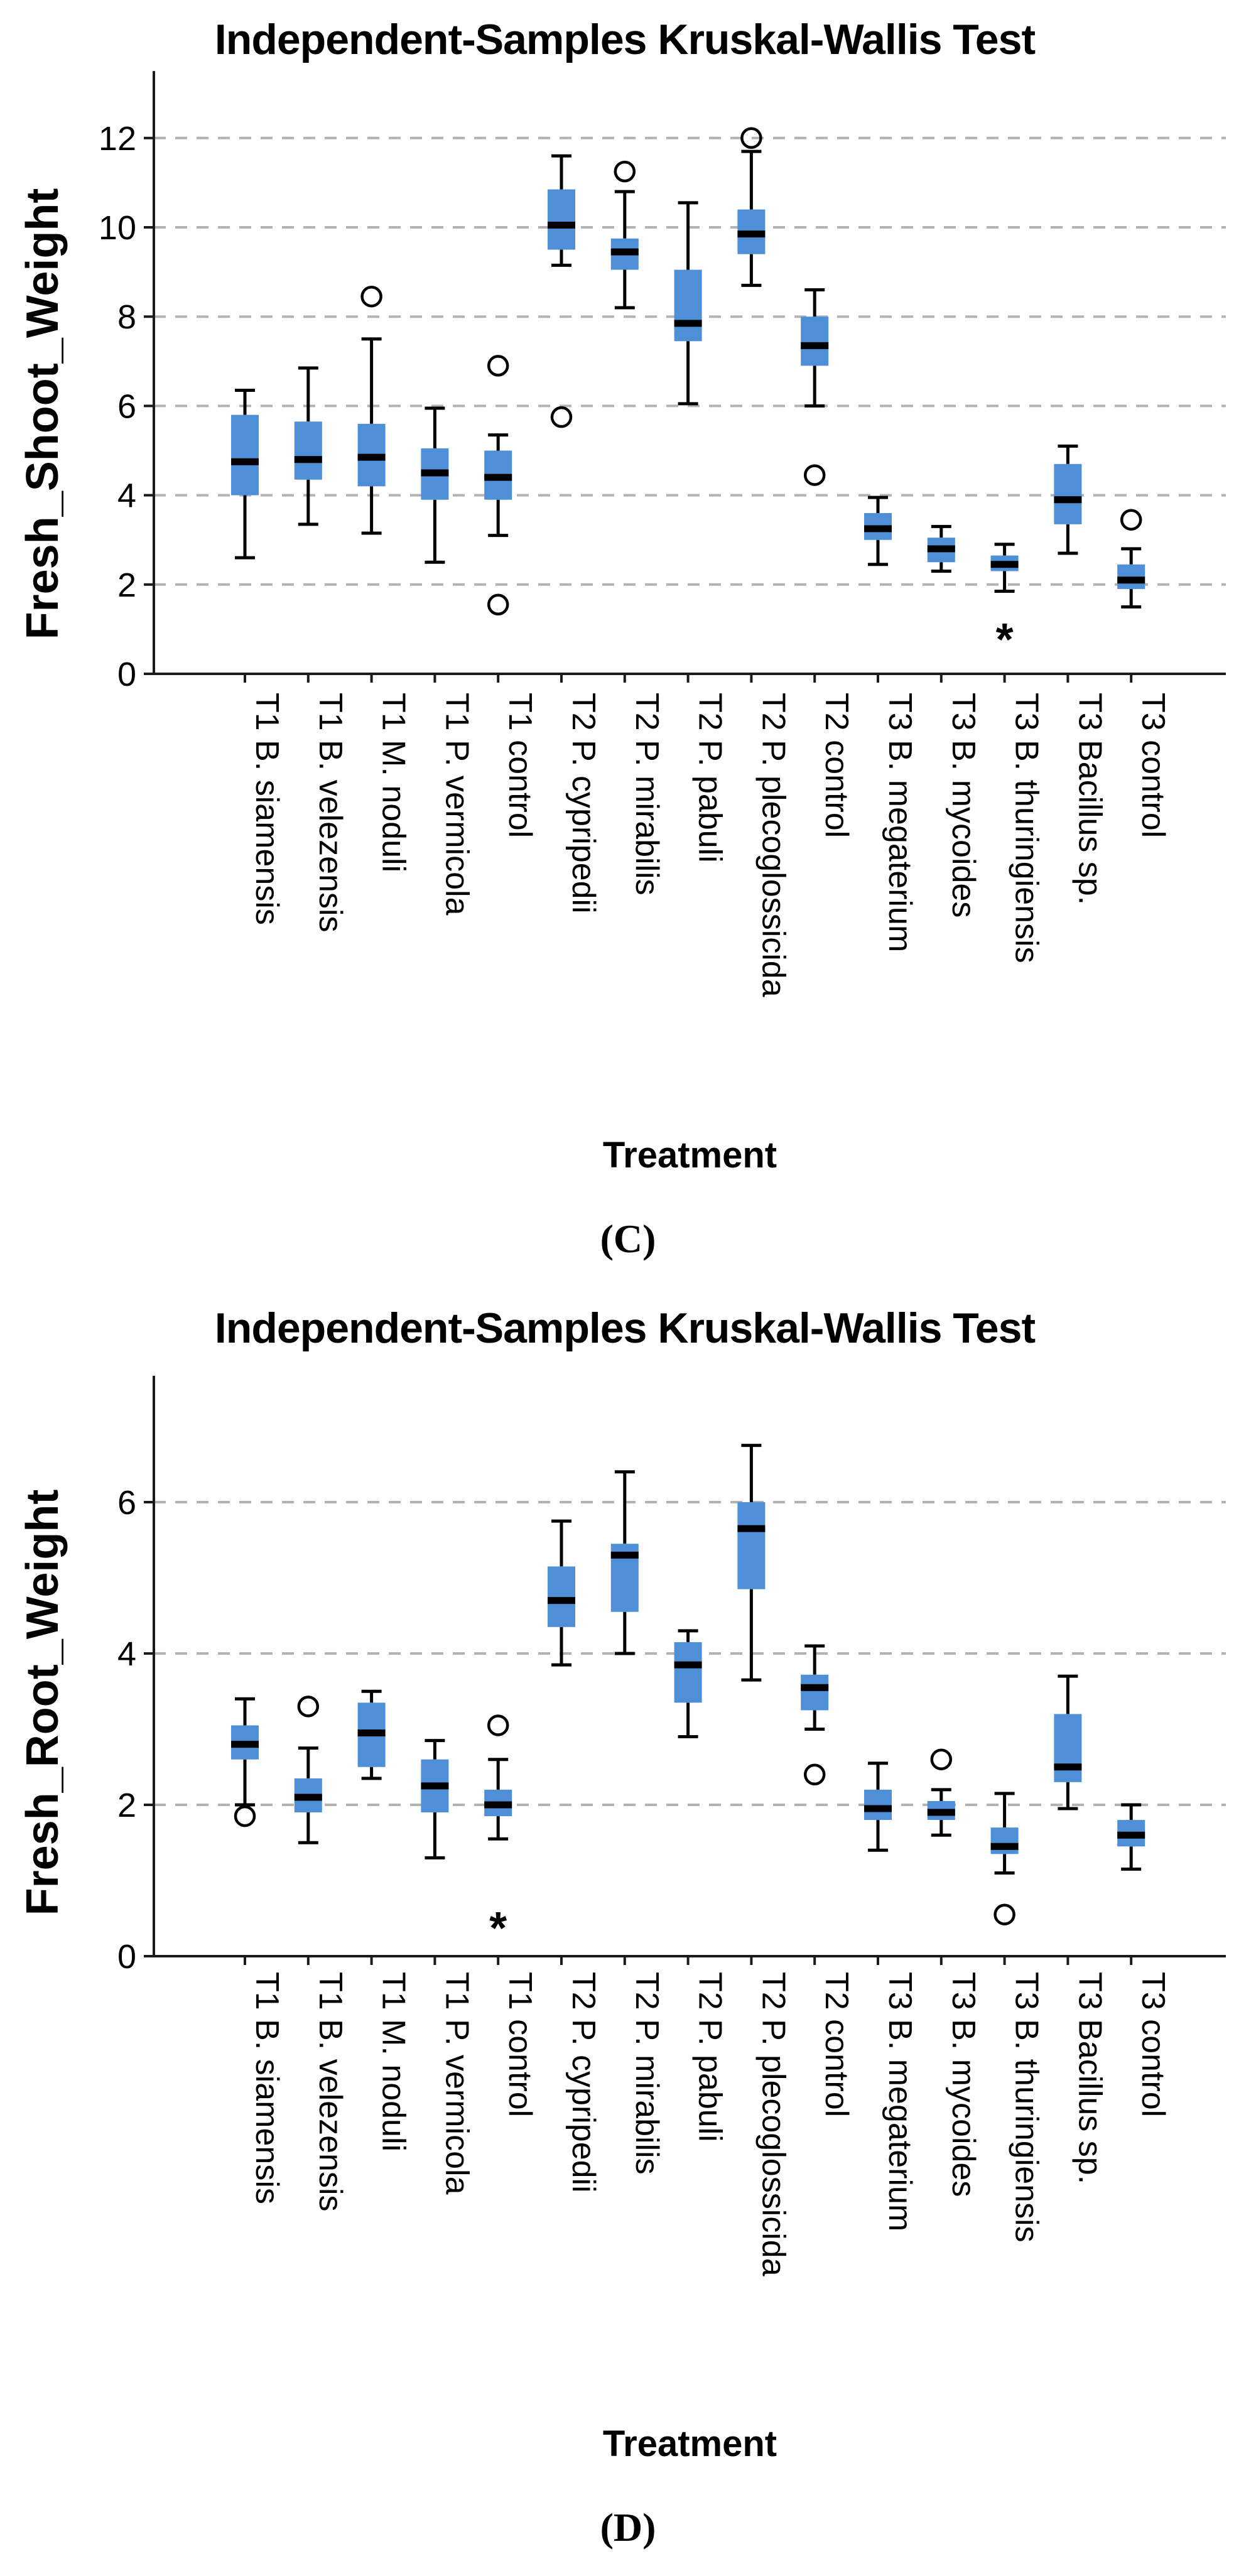  I want to click on panel-letter-c: (C), so click(628, 1238).